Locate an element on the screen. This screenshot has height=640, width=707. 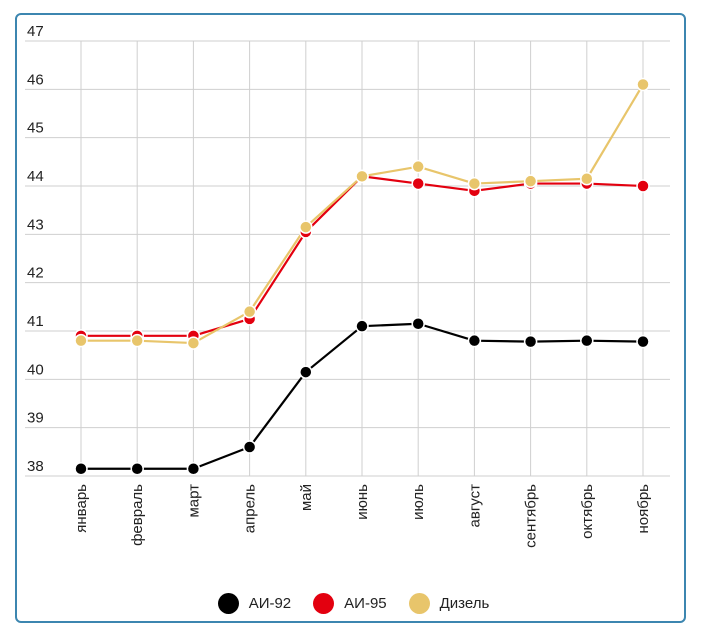
x-tick-label: сентябрь is located at coordinates (531, 516).